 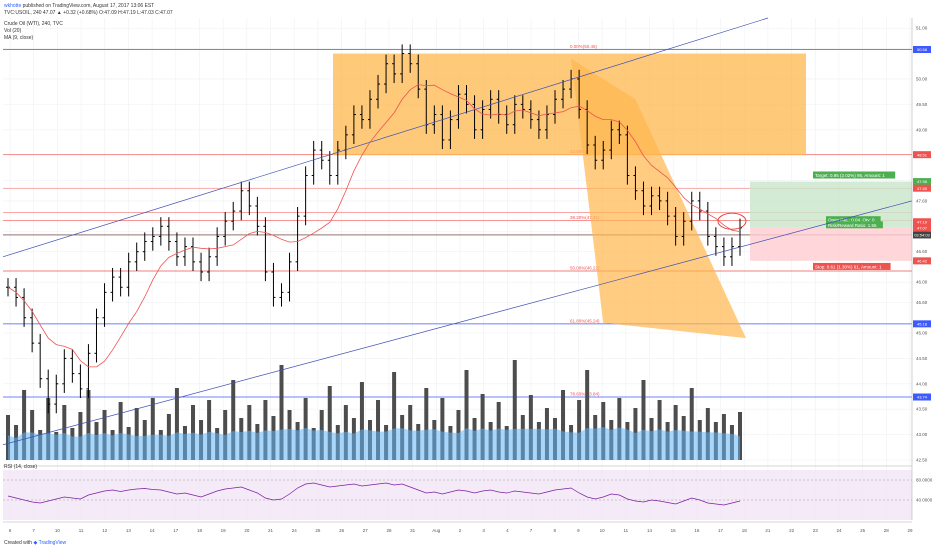 What do you see at coordinates (19, 38) in the screenshot?
I see `study-ma-title: MA (9, close)` at bounding box center [19, 38].